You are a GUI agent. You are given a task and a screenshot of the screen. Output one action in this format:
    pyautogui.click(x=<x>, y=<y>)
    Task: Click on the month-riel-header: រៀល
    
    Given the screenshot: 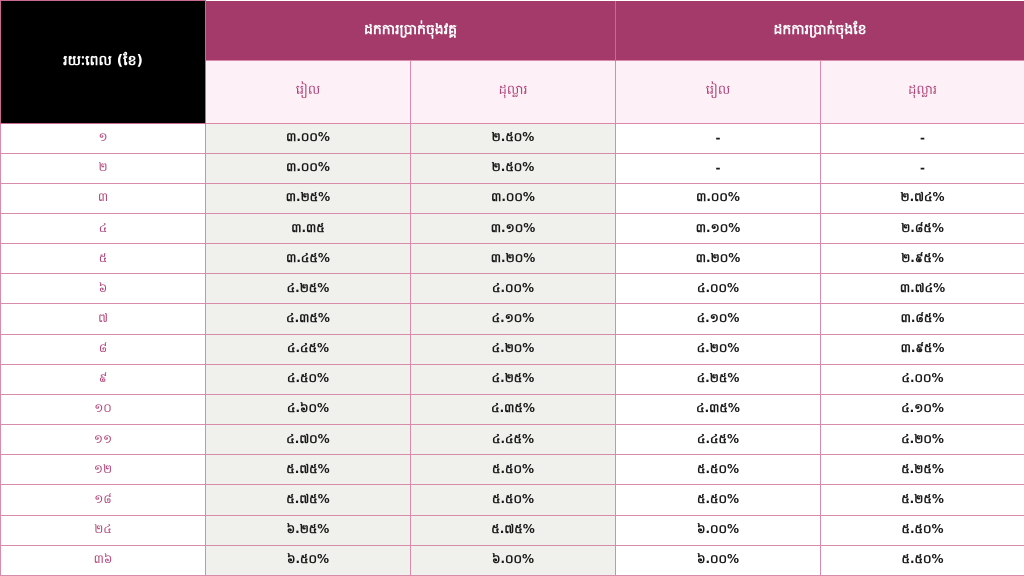 What is the action you would take?
    pyautogui.click(x=718, y=91)
    